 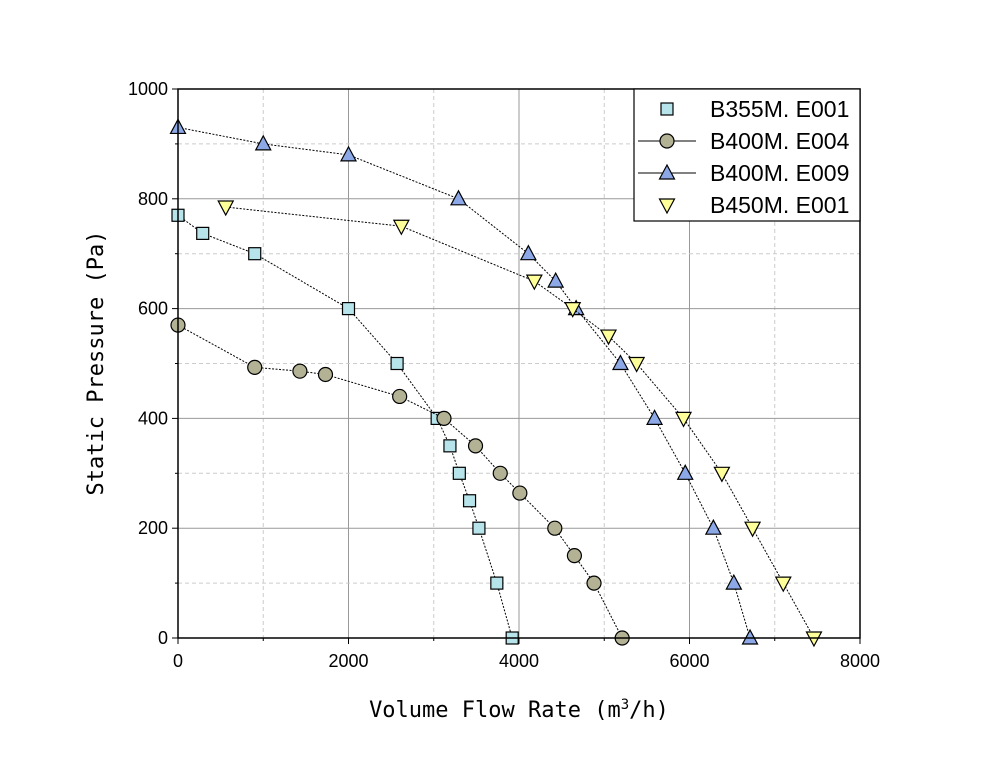 What do you see at coordinates (348, 661) in the screenshot?
I see `x-tick-label: 2000` at bounding box center [348, 661].